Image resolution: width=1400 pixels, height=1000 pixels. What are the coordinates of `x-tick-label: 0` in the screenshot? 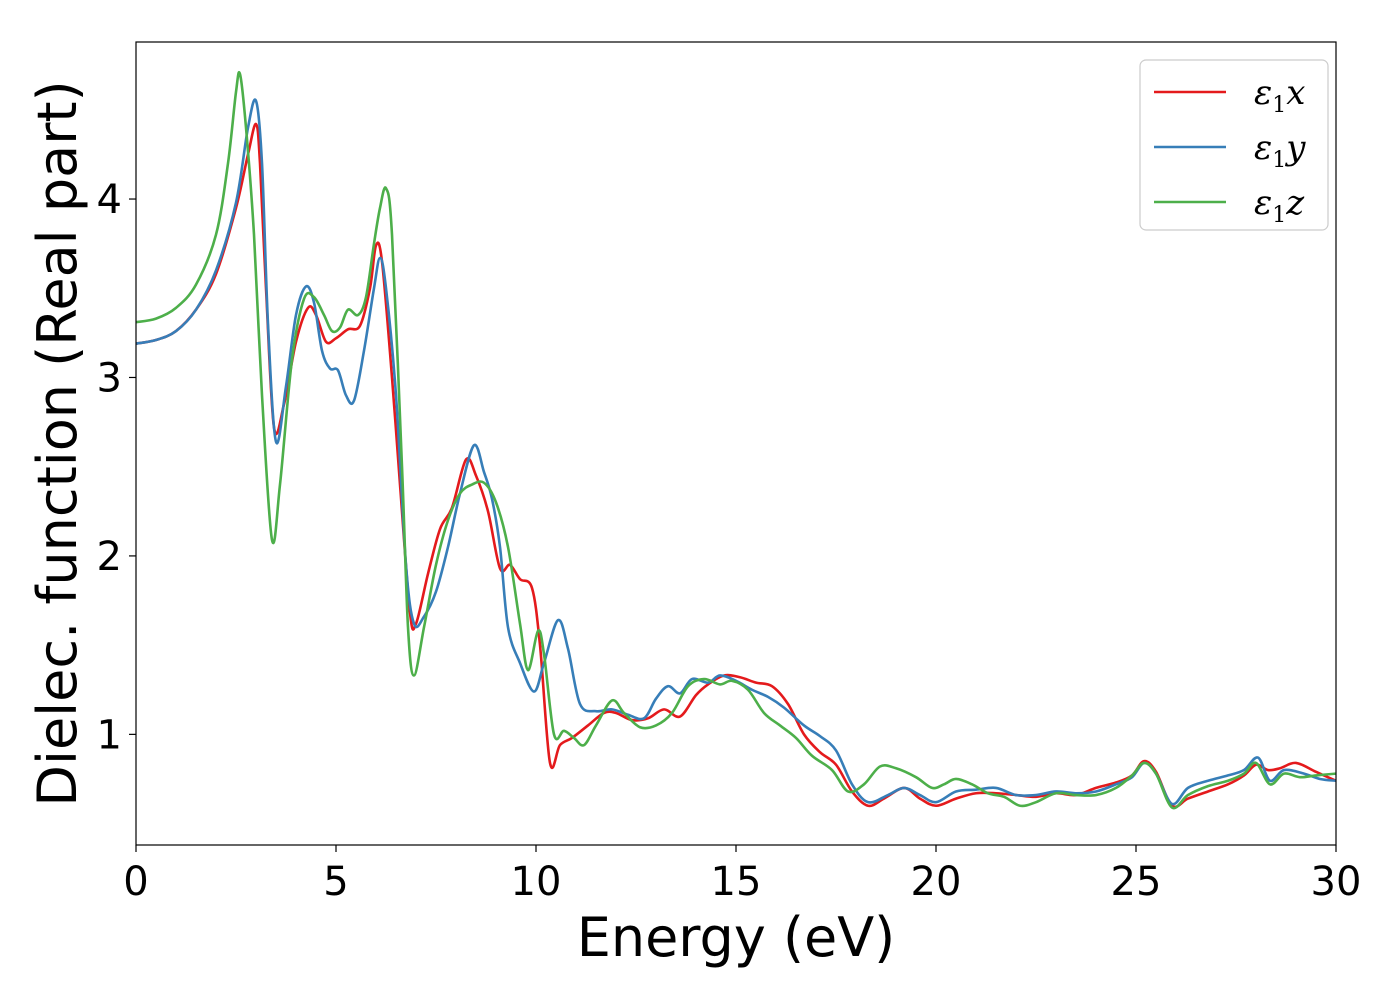 It's located at (135, 882).